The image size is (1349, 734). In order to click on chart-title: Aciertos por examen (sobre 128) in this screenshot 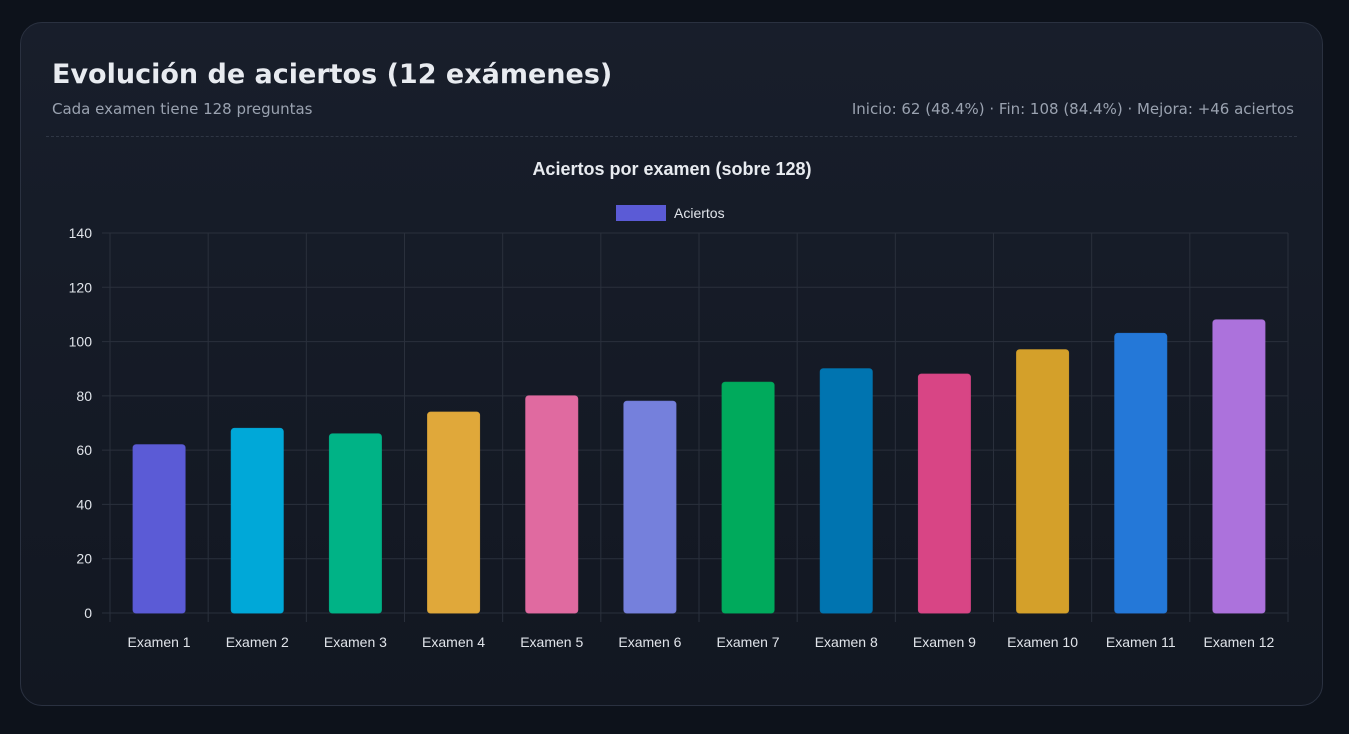, I will do `click(671, 169)`.